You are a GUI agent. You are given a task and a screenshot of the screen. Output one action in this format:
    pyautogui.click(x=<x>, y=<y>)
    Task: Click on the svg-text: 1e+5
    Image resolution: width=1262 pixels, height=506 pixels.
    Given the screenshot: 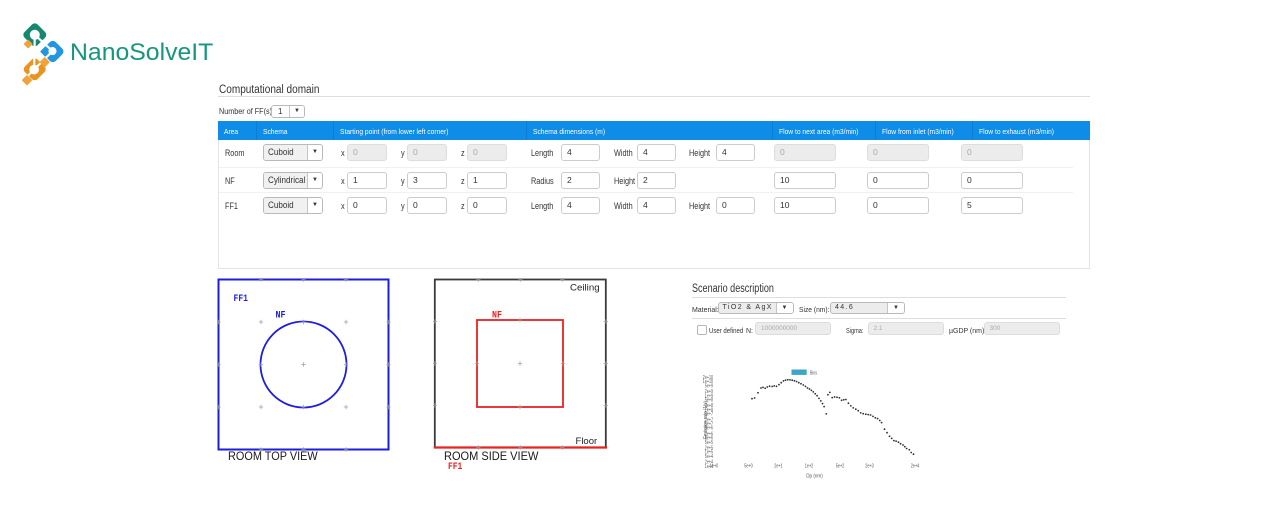 What is the action you would take?
    pyautogui.click(x=709, y=453)
    